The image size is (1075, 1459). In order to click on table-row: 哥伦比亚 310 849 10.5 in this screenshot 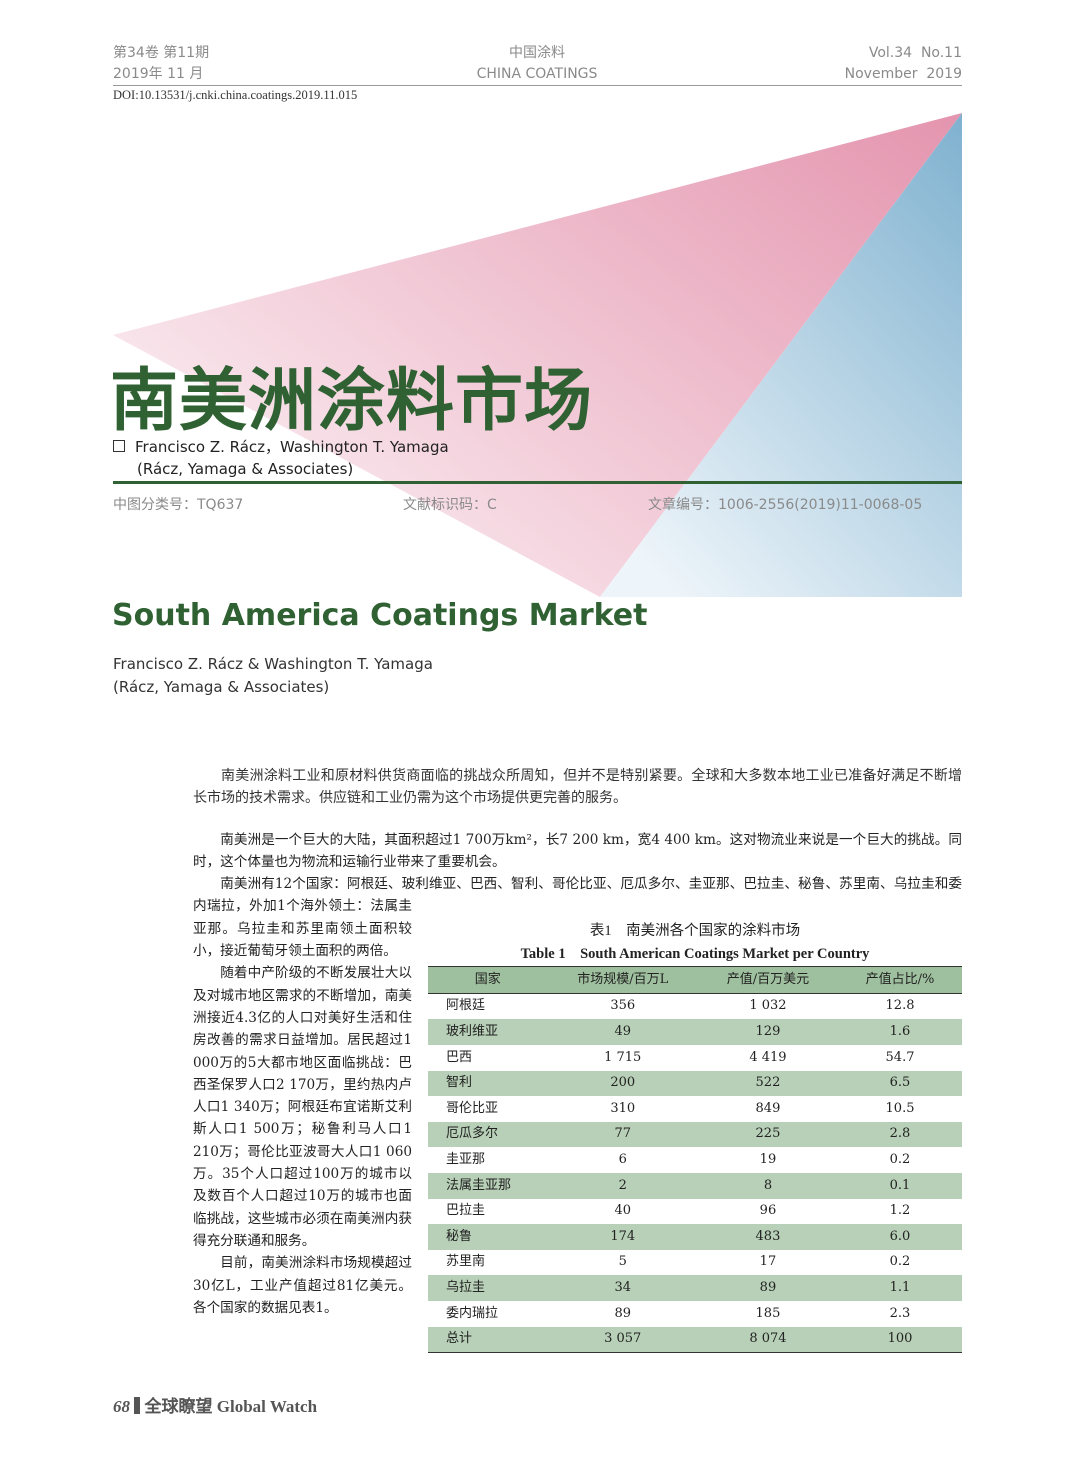, I will do `click(695, 1109)`.